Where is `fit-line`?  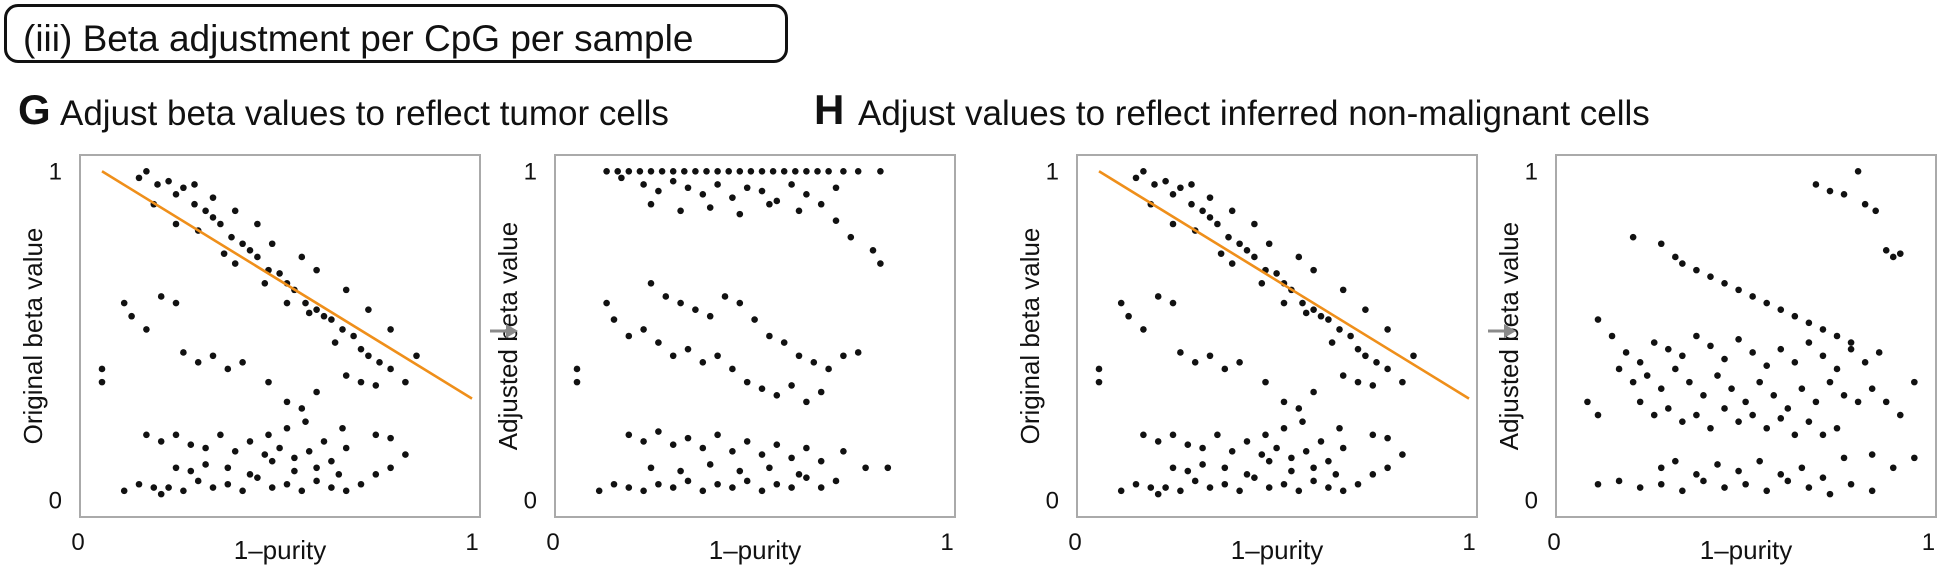 fit-line is located at coordinates (287, 285).